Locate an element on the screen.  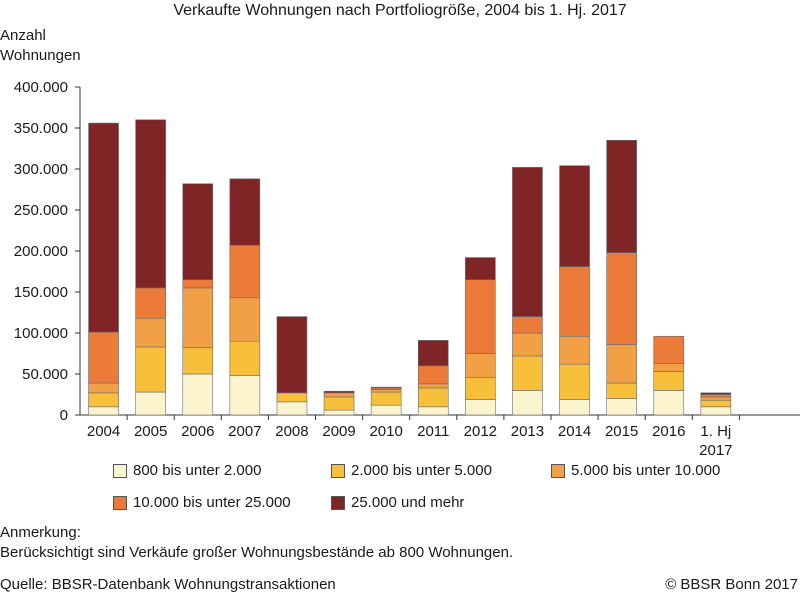
bar-1. Hj 2017-series-3 is located at coordinates (716, 396).